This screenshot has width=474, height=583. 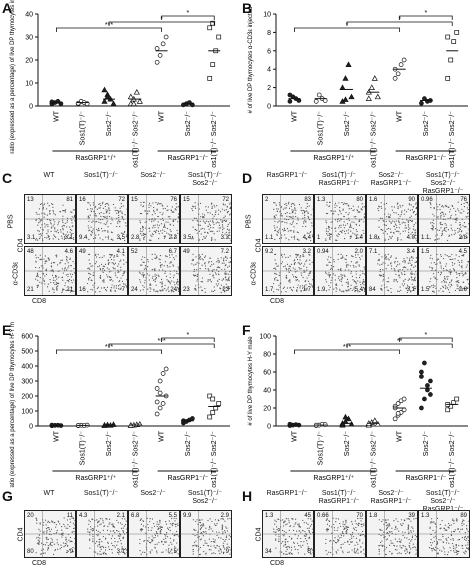 What do you see at coordinates (30, 290) in the screenshot?
I see `facs-quadrant-value: 21` at bounding box center [30, 290].